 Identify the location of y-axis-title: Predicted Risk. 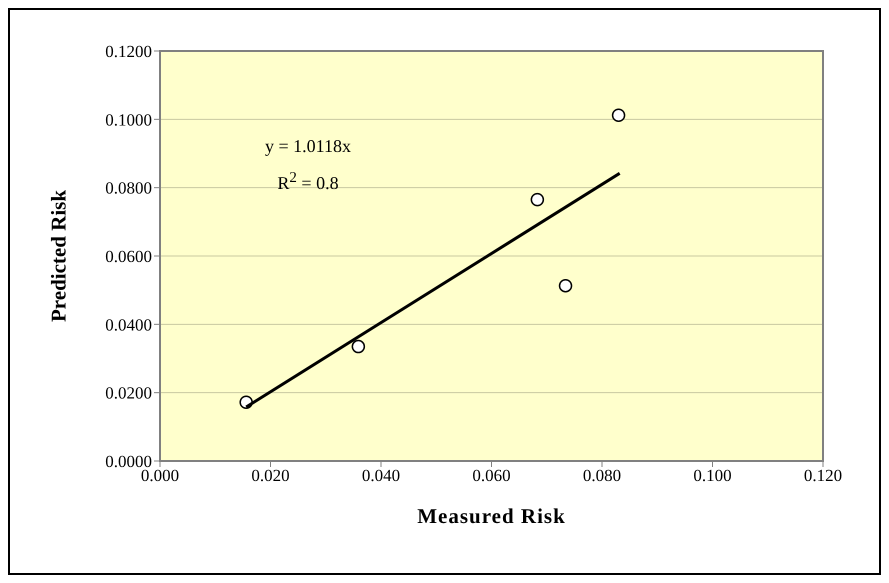
(58, 256).